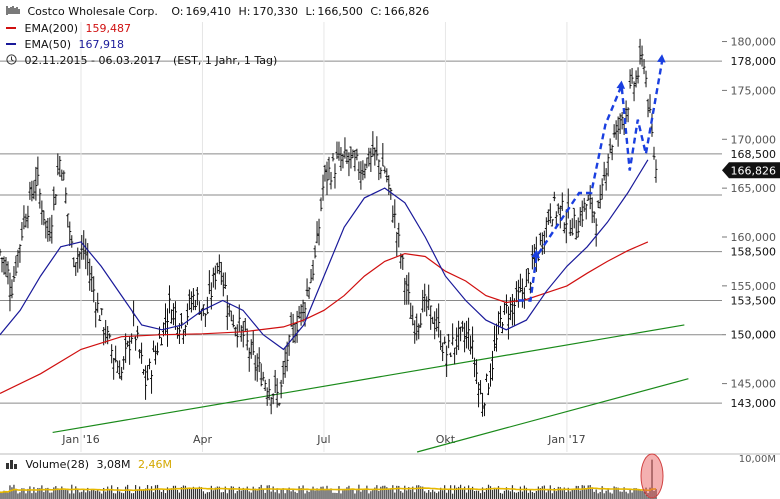 The height and width of the screenshot is (499, 780). Describe the element at coordinates (48, 44) in the screenshot. I see `ema50-label: EMA(50)` at that location.